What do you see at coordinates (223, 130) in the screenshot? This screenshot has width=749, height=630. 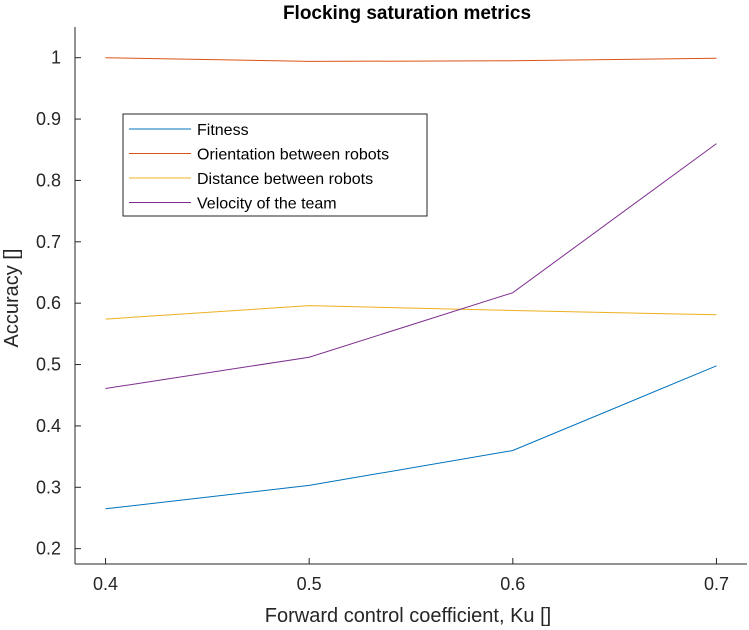 I see `legend-label-1: Fitness` at bounding box center [223, 130].